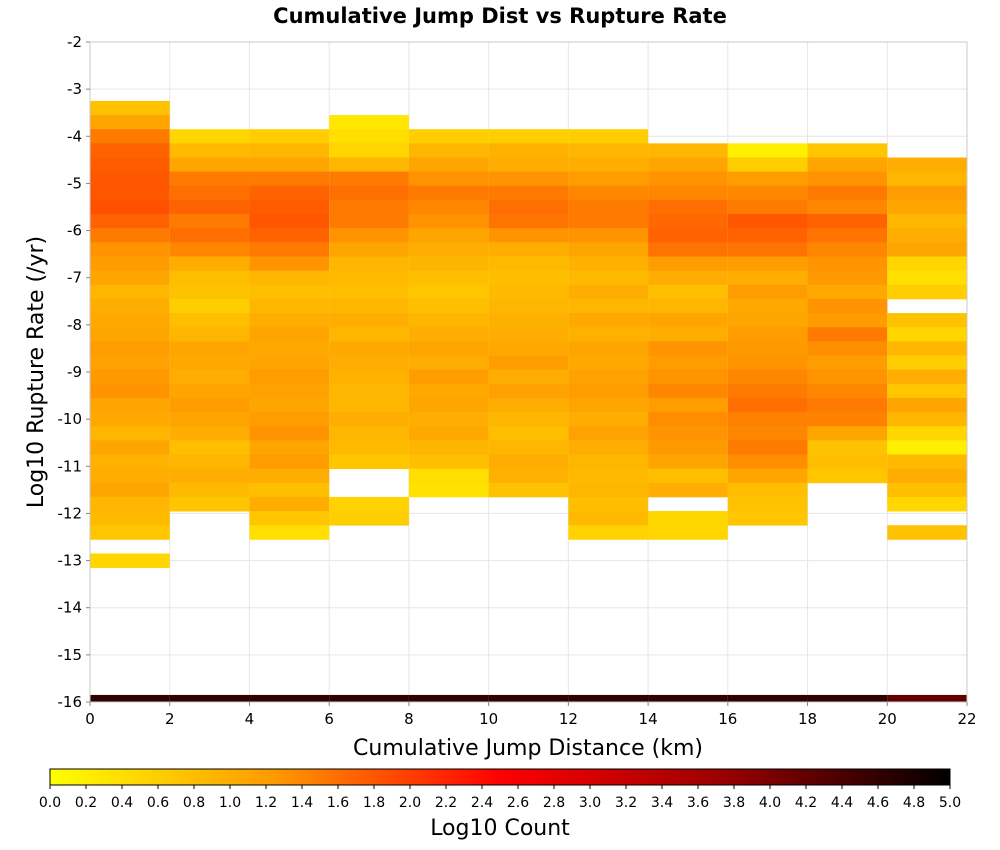  I want to click on colorbar-tick-label: 0.6, so click(158, 803).